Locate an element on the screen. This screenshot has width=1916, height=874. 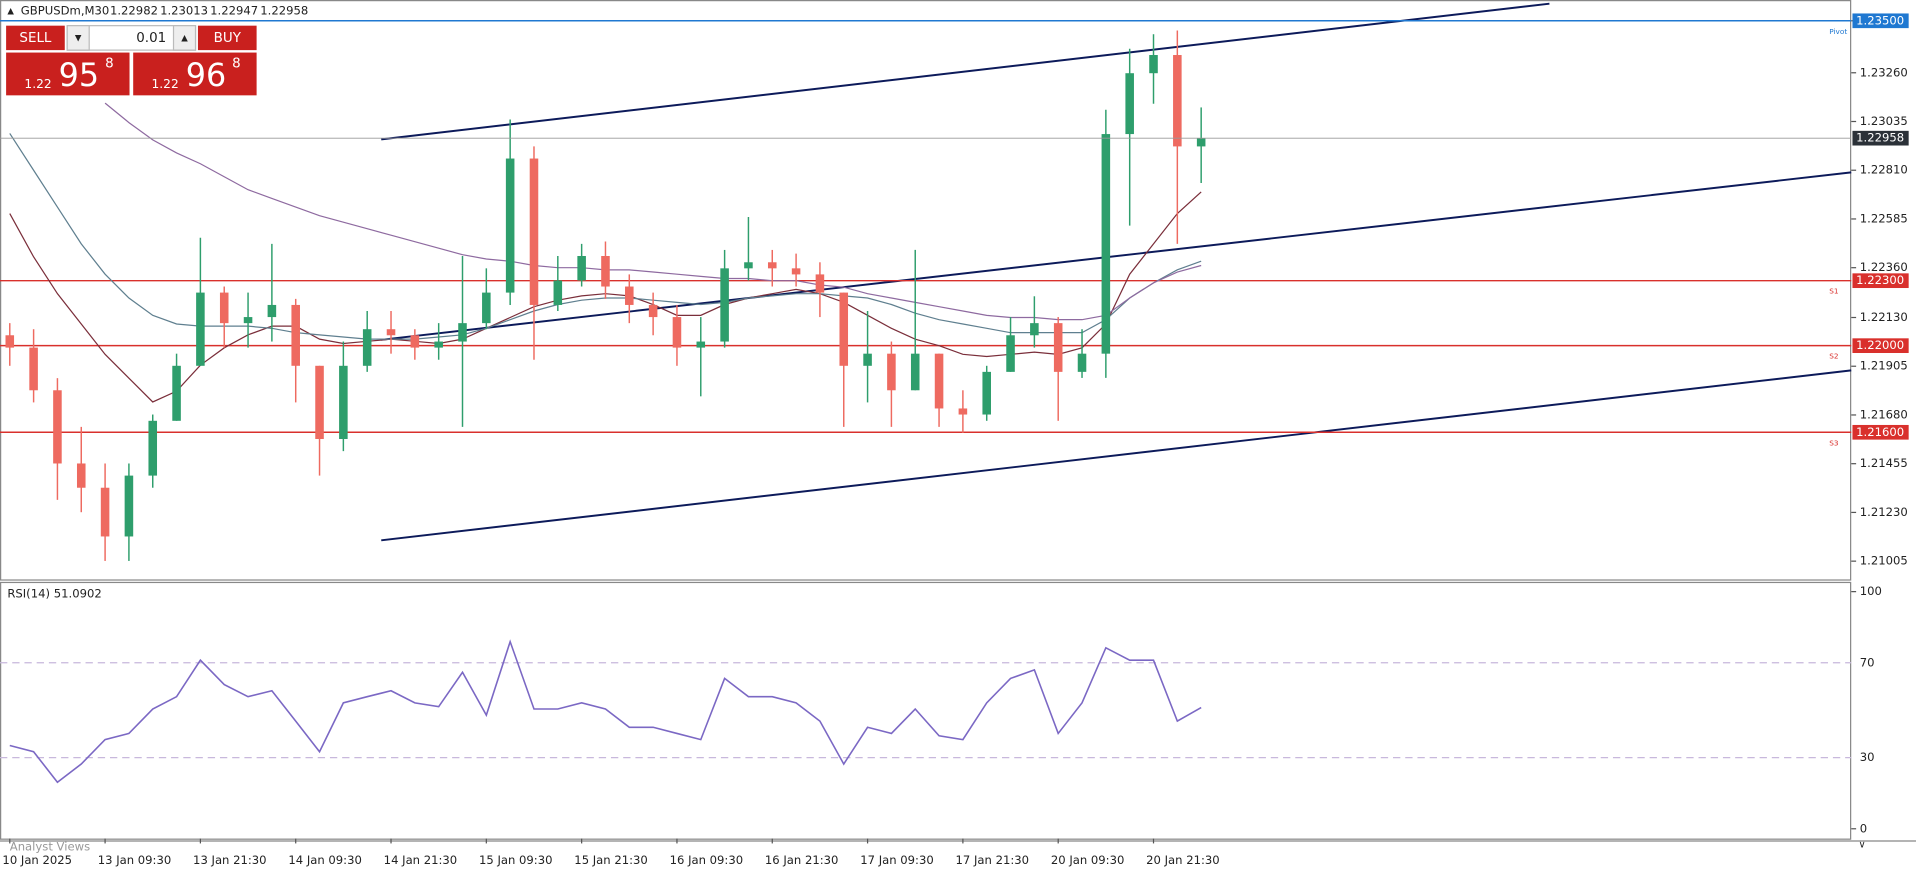
x-tick-label: 20 Jan 09:30 is located at coordinates (1088, 860).